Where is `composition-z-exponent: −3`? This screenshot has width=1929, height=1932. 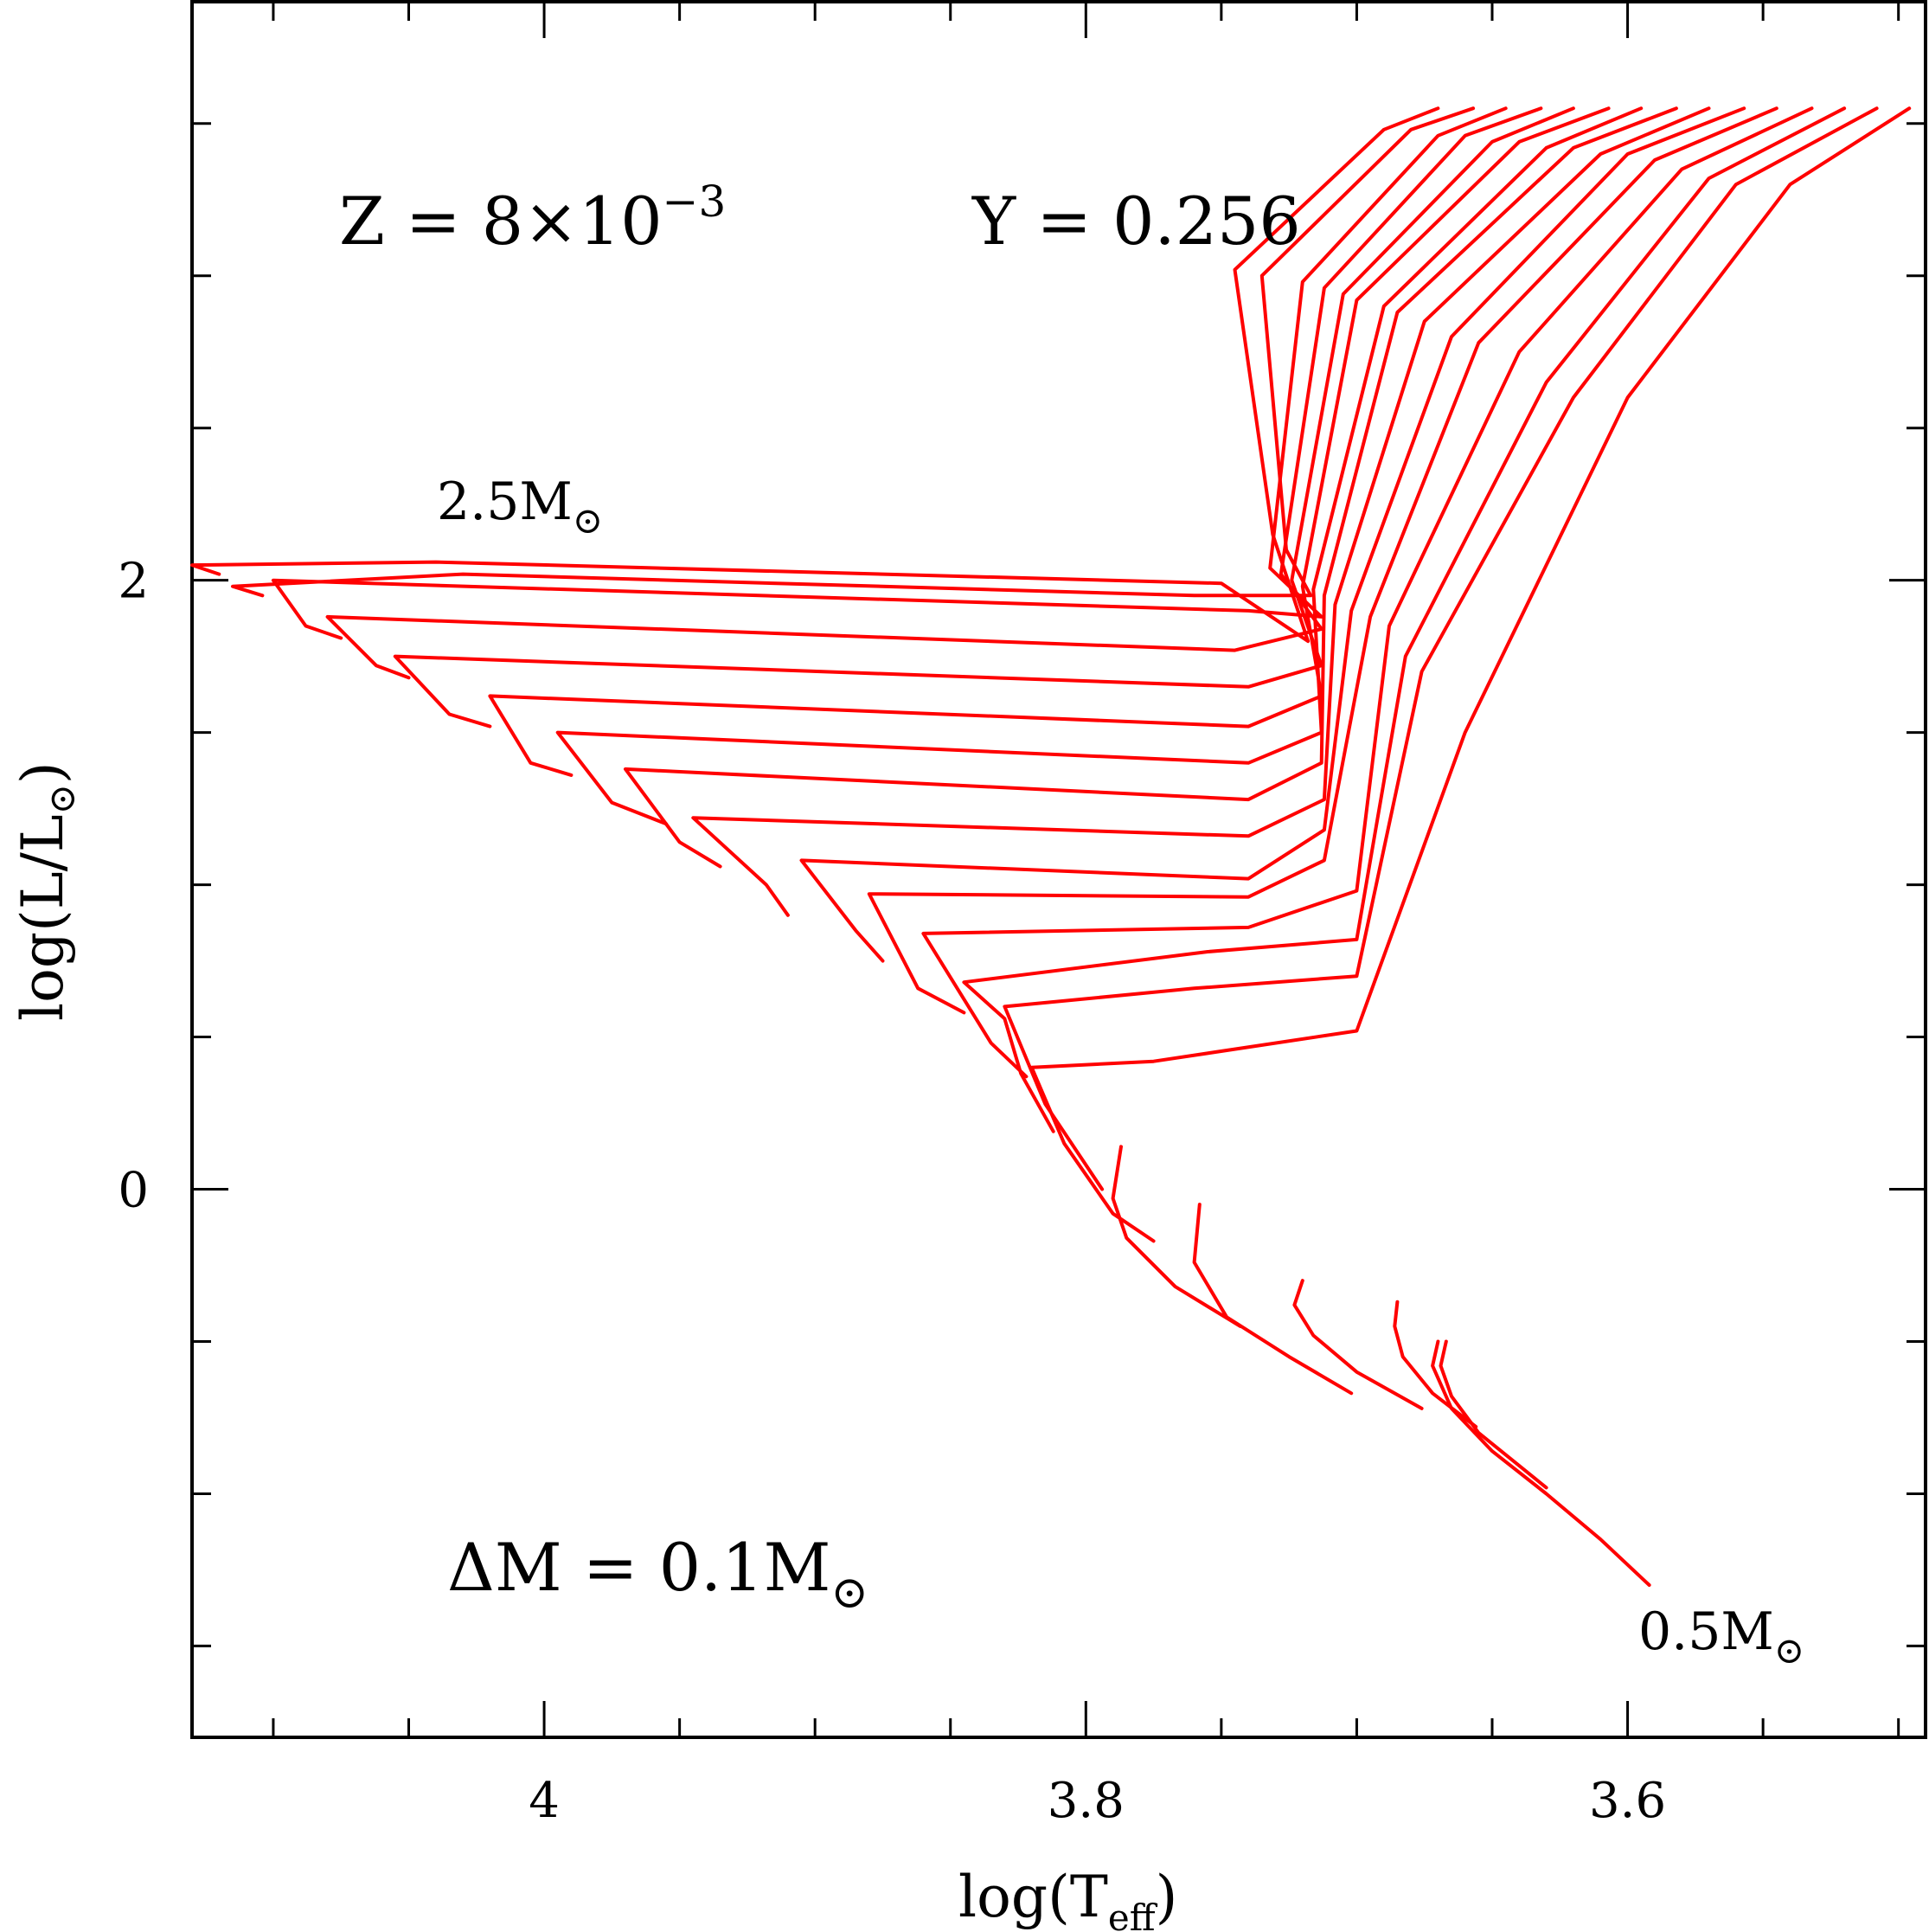 composition-z-exponent: −3 is located at coordinates (695, 202).